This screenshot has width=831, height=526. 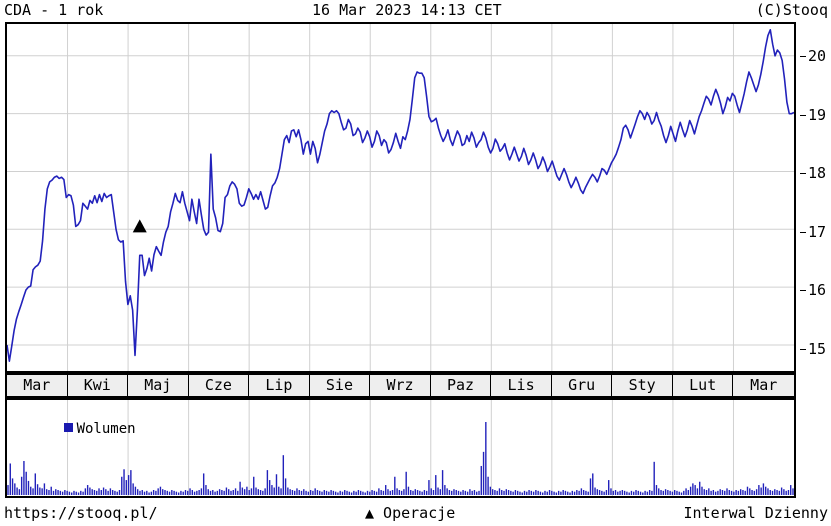 What do you see at coordinates (139, 226) in the screenshot?
I see `operation-marker-triangle-icon` at bounding box center [139, 226].